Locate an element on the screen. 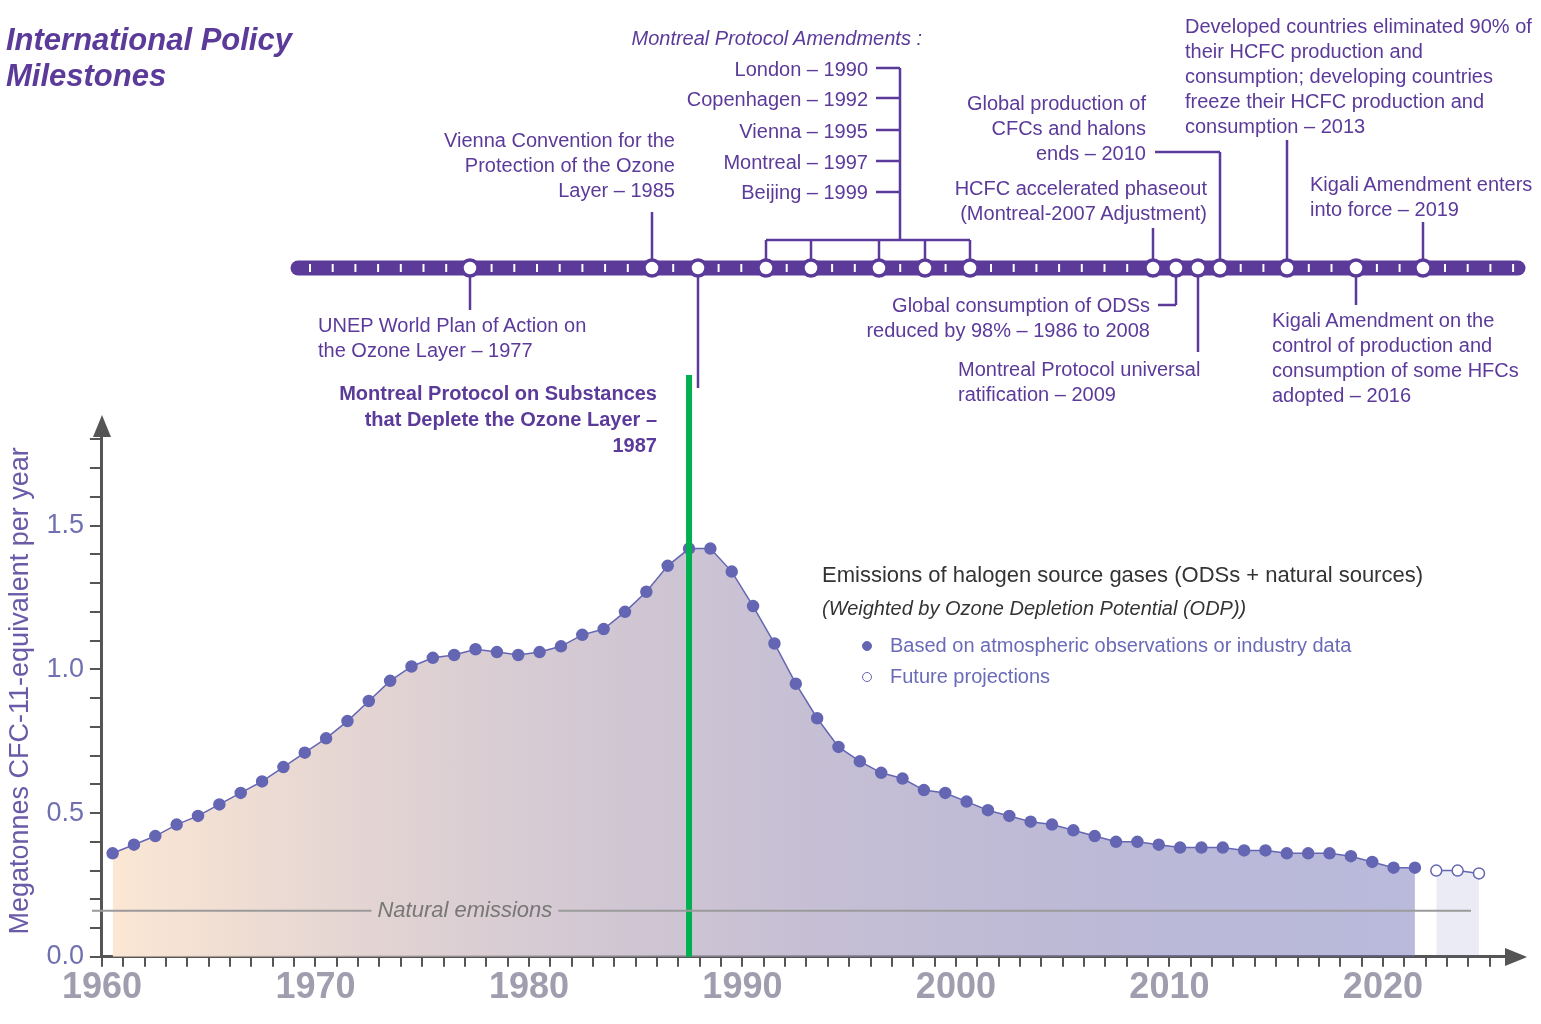 The image size is (1541, 1024). ref-line-label: Natural emissions is located at coordinates (465, 909).